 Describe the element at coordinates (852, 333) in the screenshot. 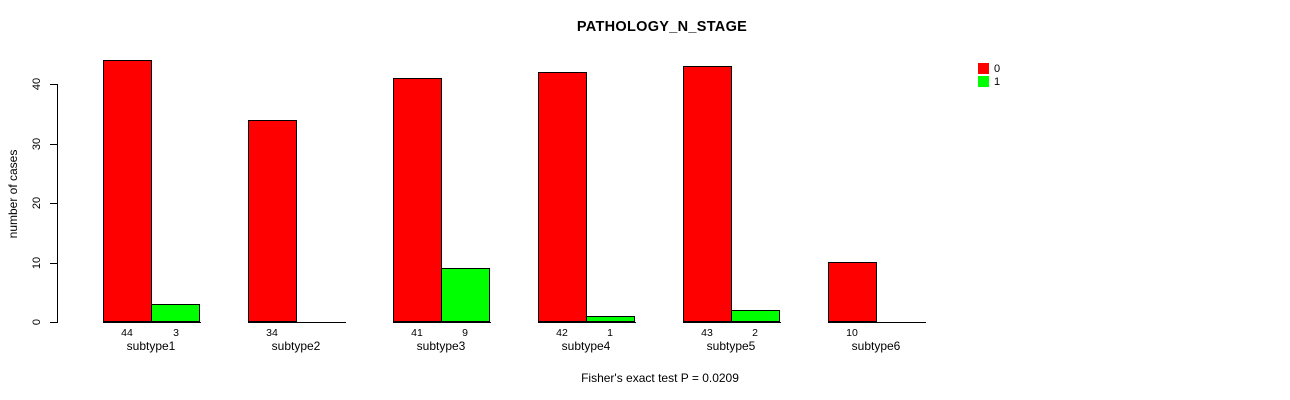

I see `bar-value-label: 10` at that location.